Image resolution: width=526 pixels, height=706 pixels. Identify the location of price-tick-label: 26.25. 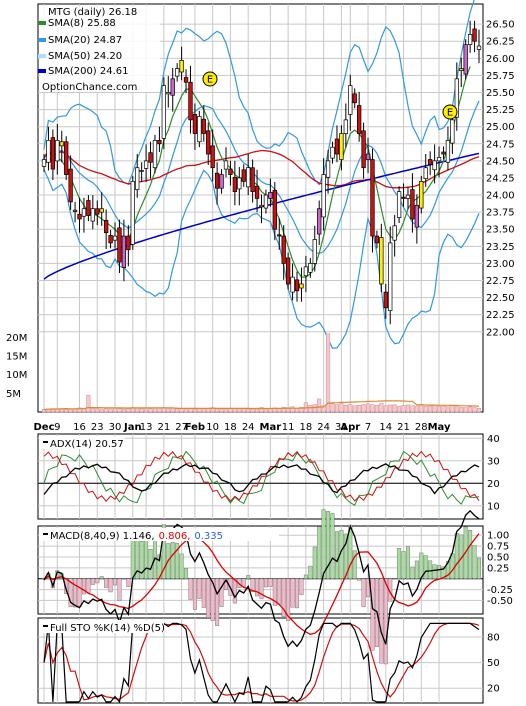
(500, 42).